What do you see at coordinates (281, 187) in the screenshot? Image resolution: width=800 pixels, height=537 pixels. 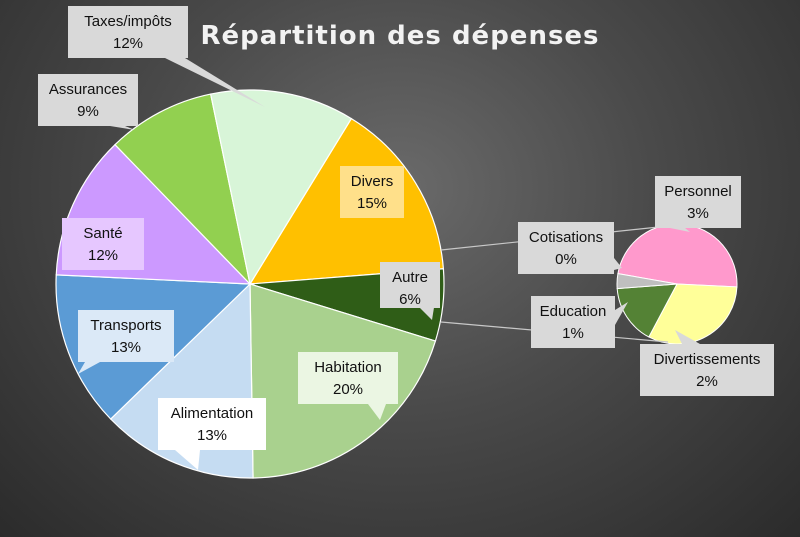 I see `slice-taxes-impots` at bounding box center [281, 187].